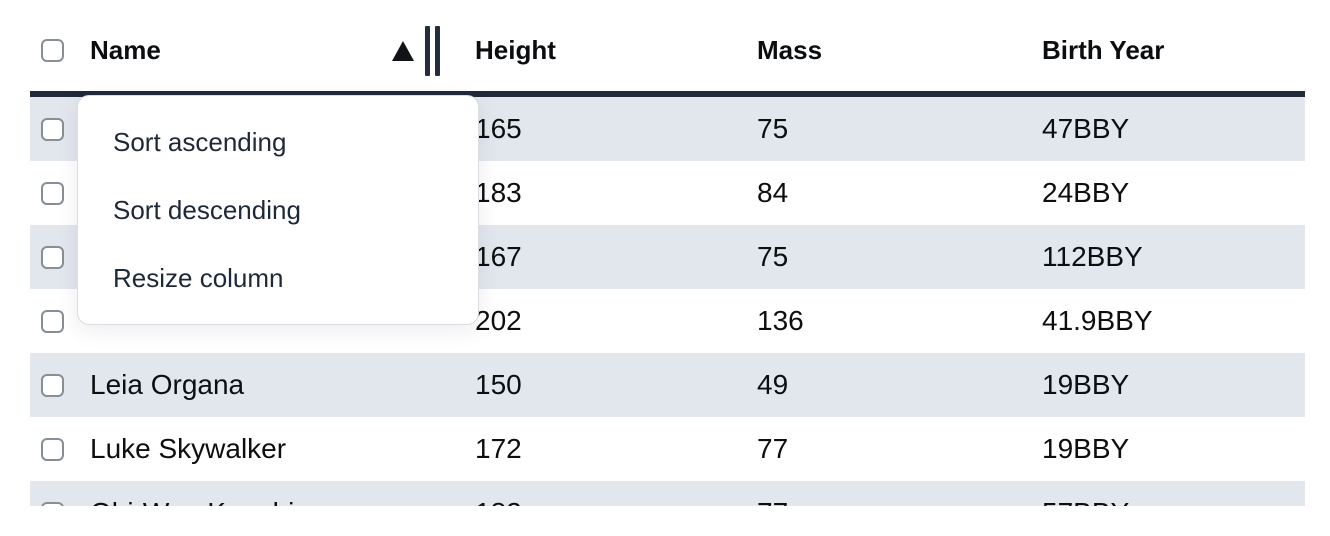 This screenshot has width=1330, height=536. Describe the element at coordinates (515, 50) in the screenshot. I see `column-header-height: Height` at that location.